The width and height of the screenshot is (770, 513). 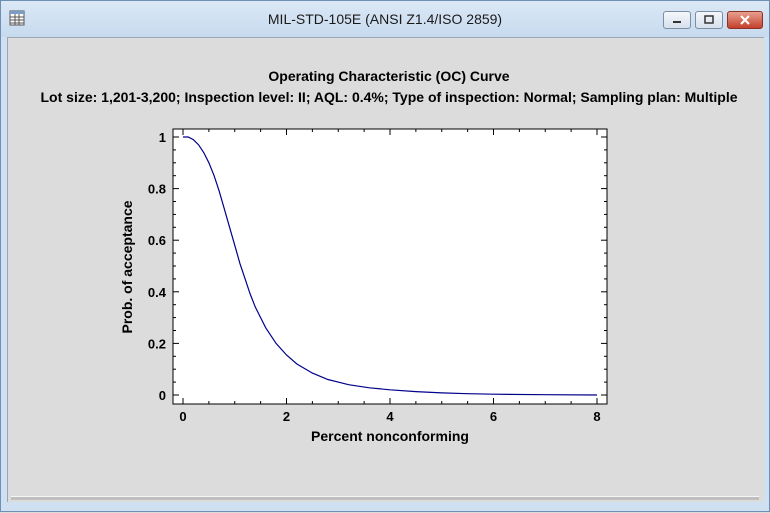 I want to click on y-tick-label: 0.6, so click(x=157, y=240).